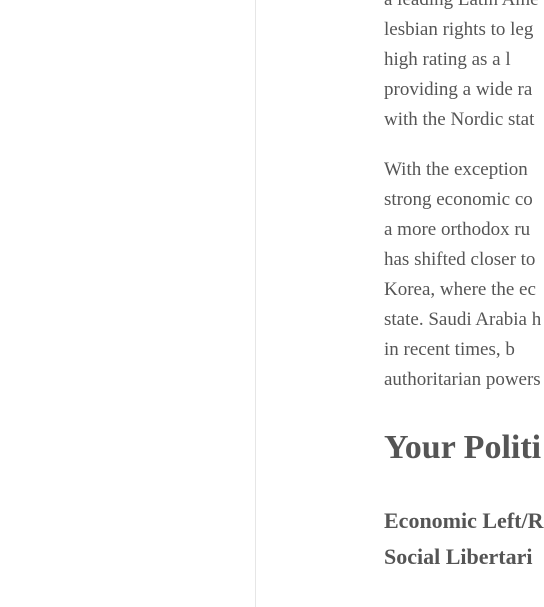 This screenshot has height=607, width=544. I want to click on paragraph-line: has shifted closer to, so click(460, 259).